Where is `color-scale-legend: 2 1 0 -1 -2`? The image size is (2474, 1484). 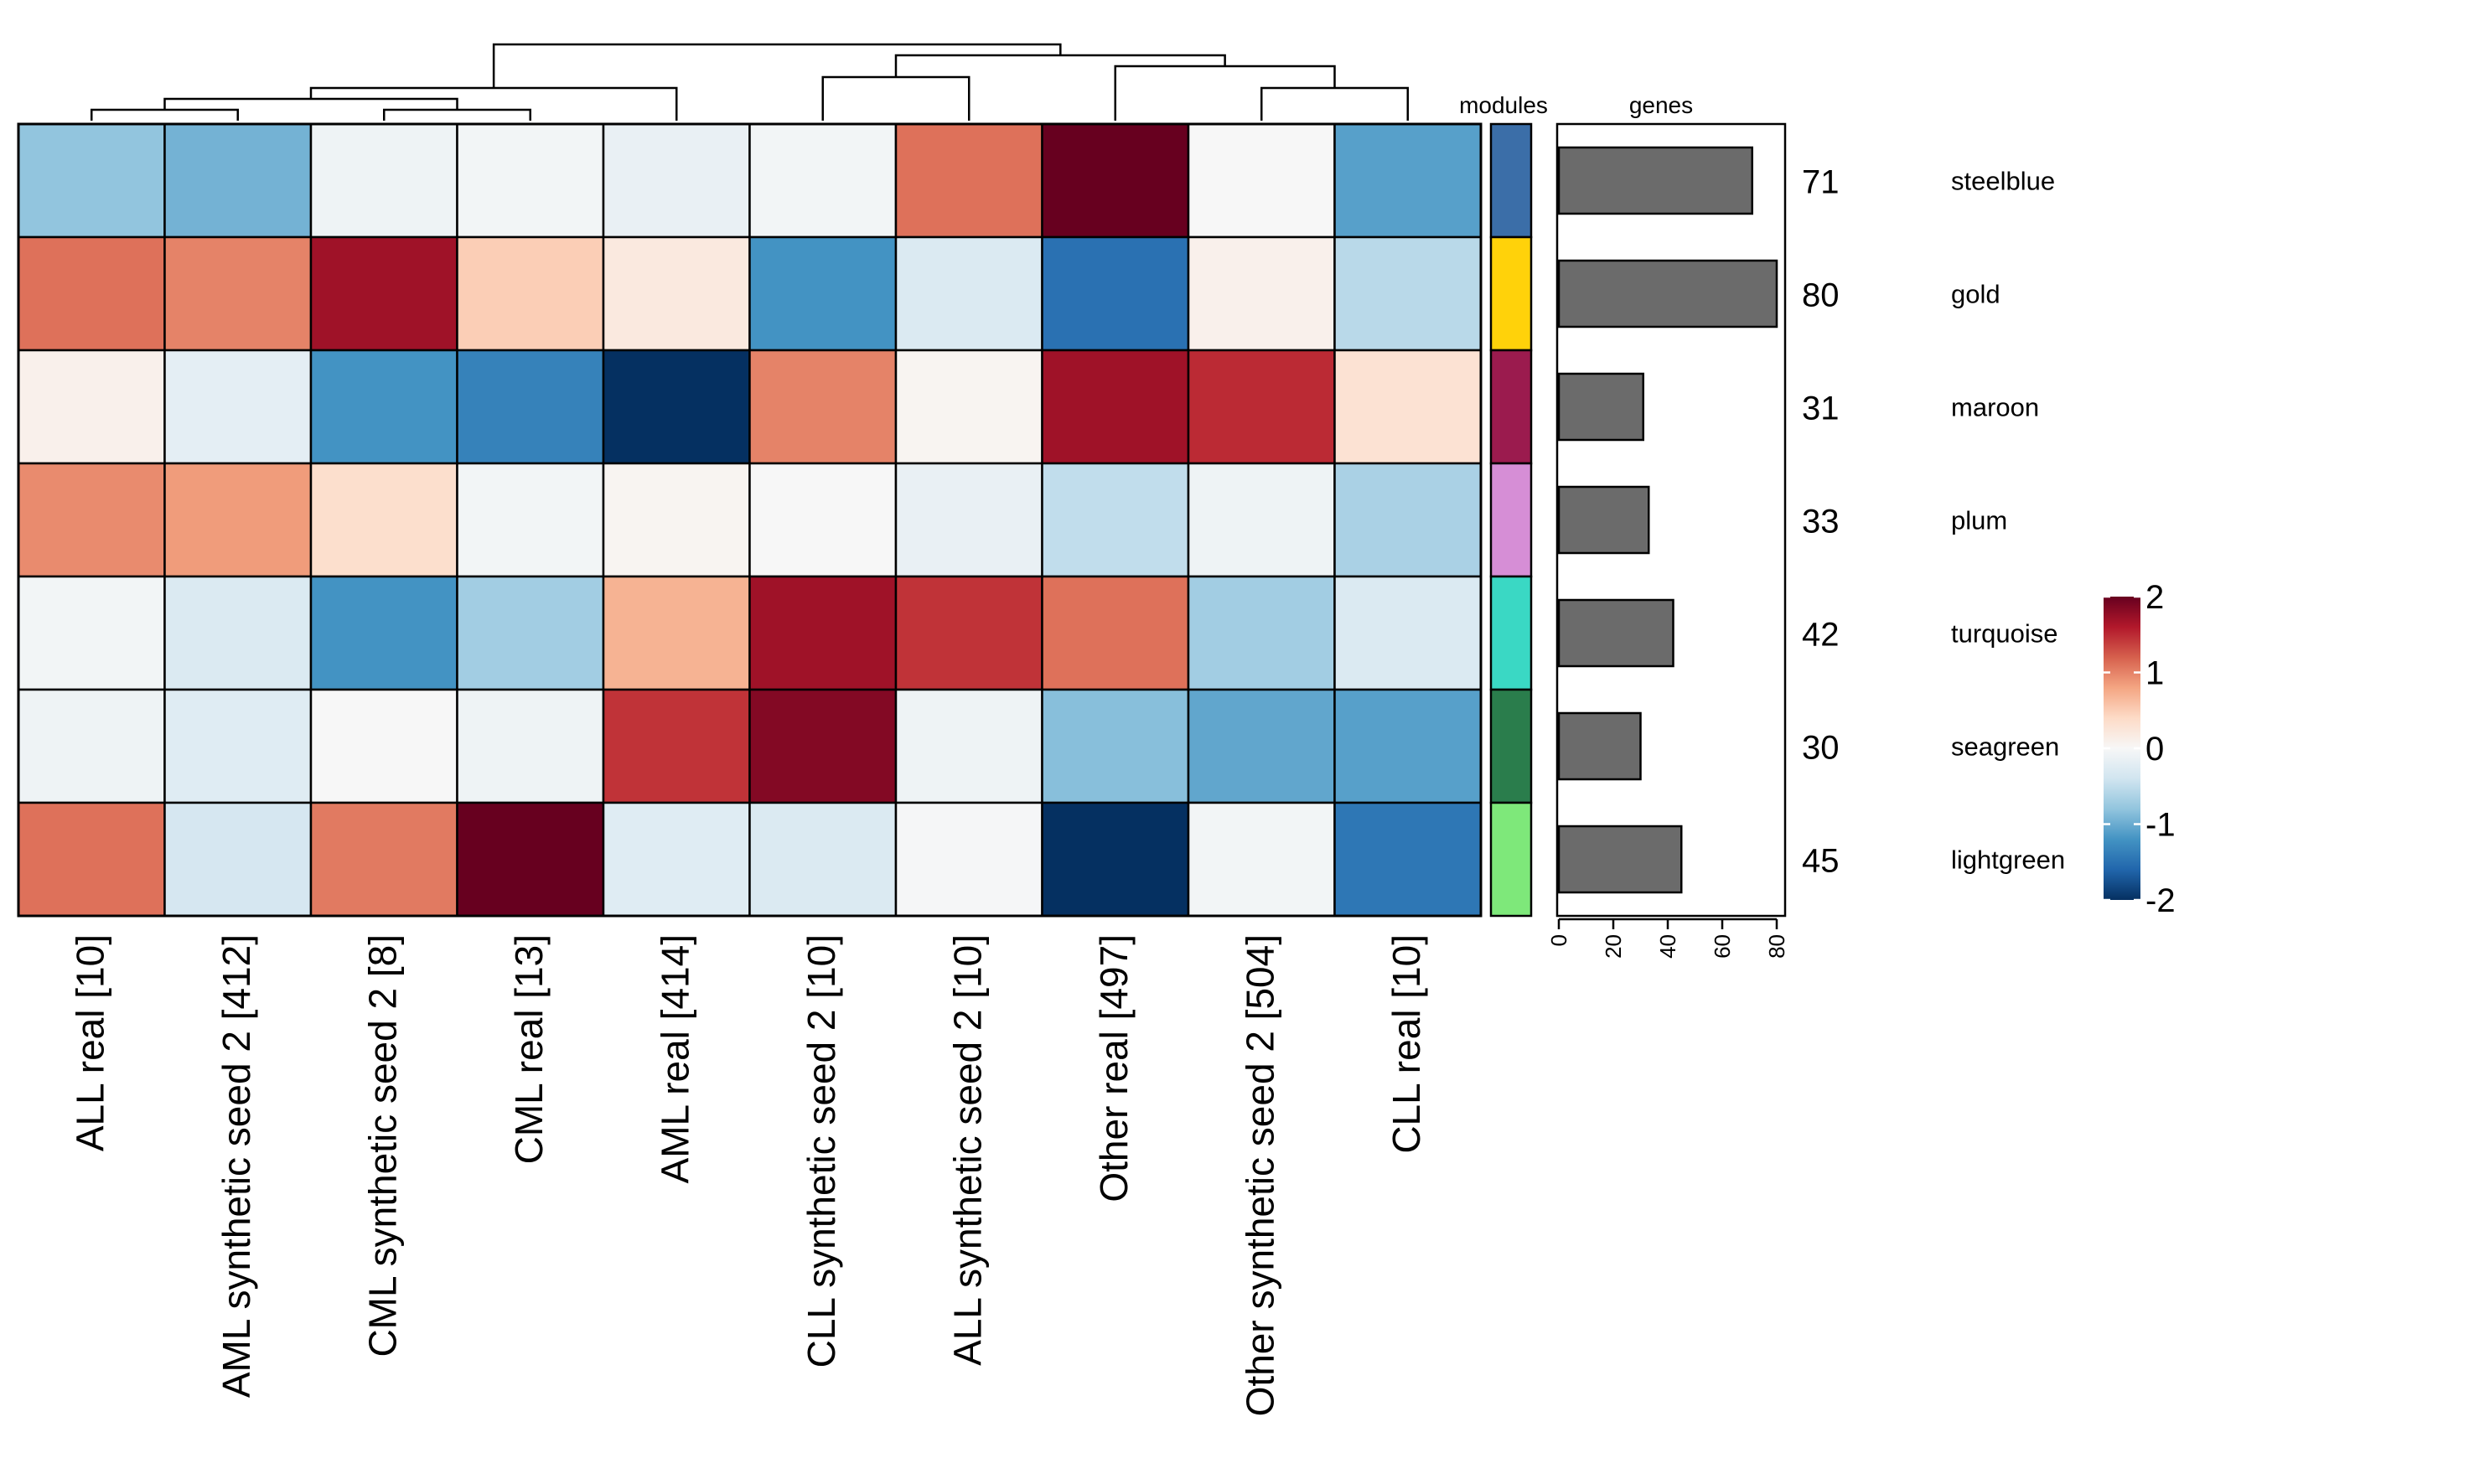 color-scale-legend: 2 1 0 -1 -2 is located at coordinates (2140, 749).